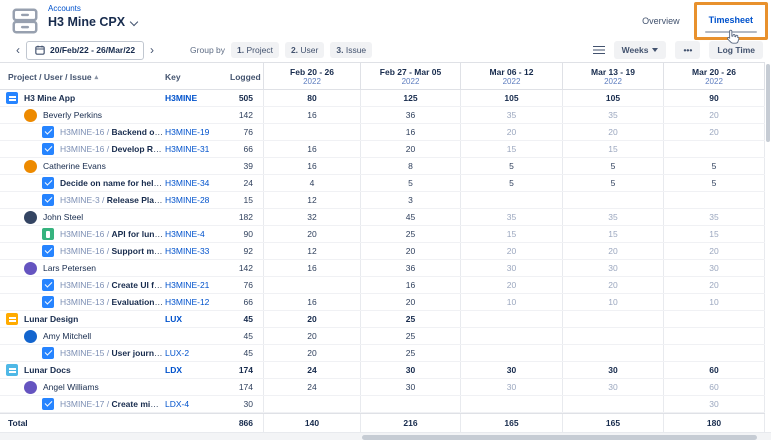  I want to click on issue-key-link: H3MINE-4, so click(185, 234).